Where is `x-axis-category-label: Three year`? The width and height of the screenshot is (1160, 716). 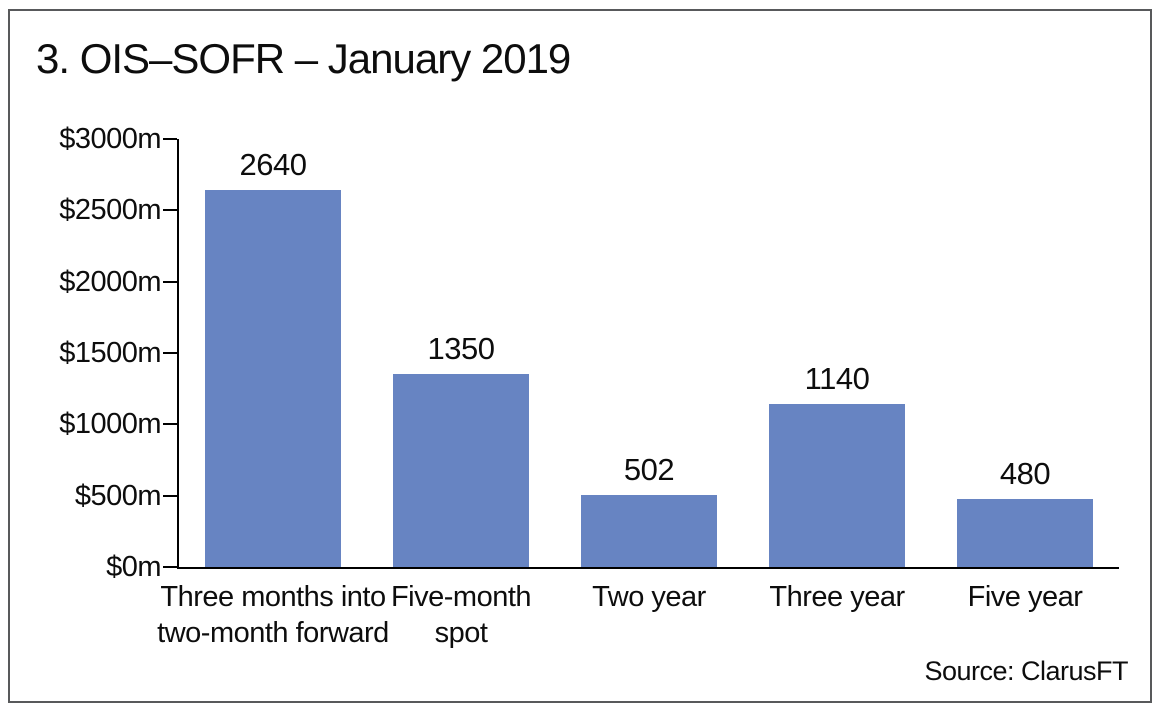 x-axis-category-label: Three year is located at coordinates (837, 597).